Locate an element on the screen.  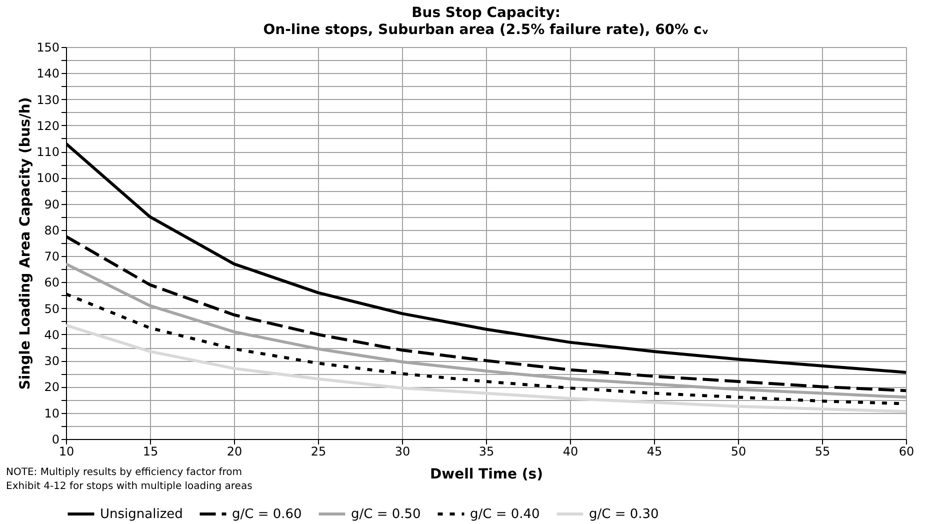
y-tick-label: 10 is located at coordinates (52, 413).